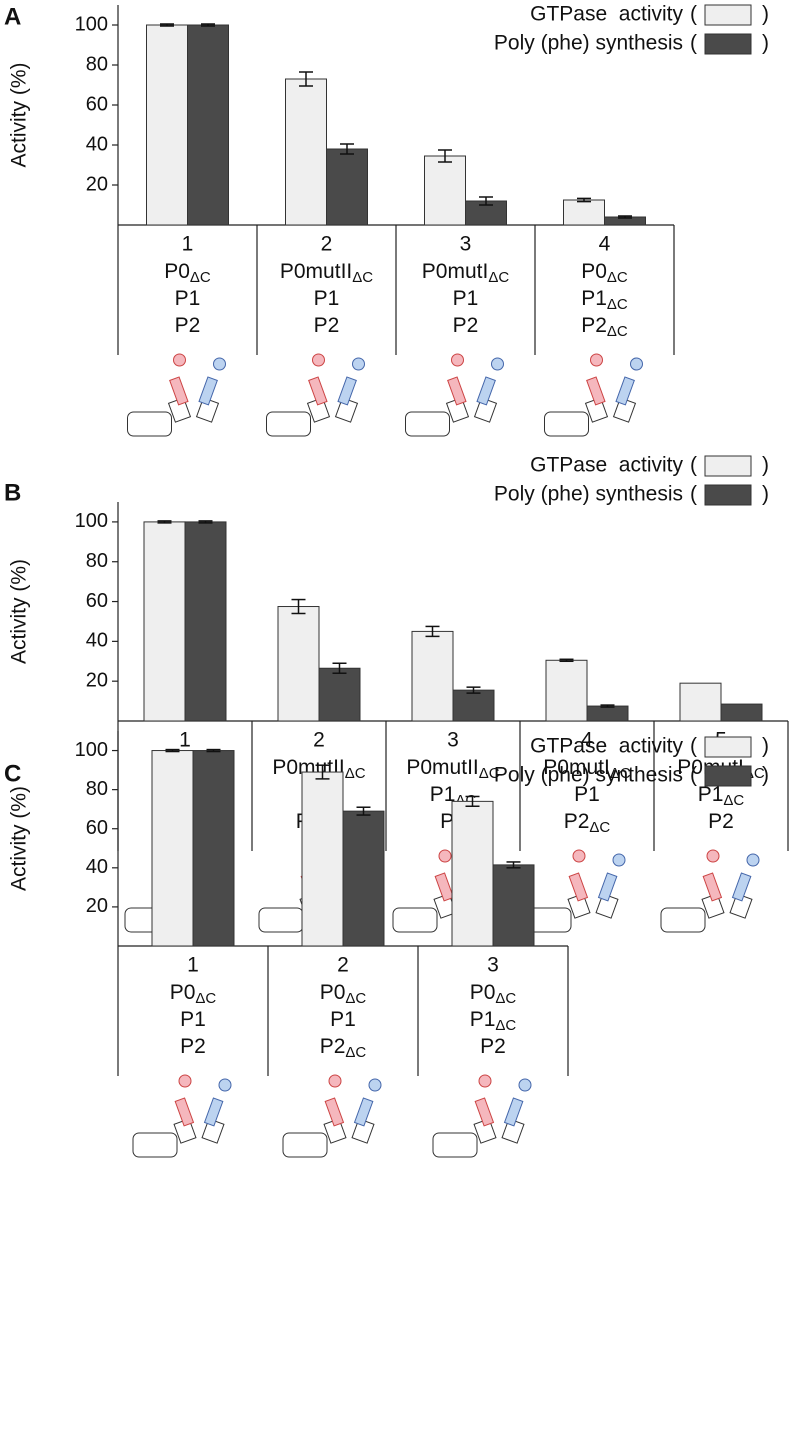 The image size is (800, 1437). What do you see at coordinates (466, 244) in the screenshot?
I see `category-label: 3` at bounding box center [466, 244].